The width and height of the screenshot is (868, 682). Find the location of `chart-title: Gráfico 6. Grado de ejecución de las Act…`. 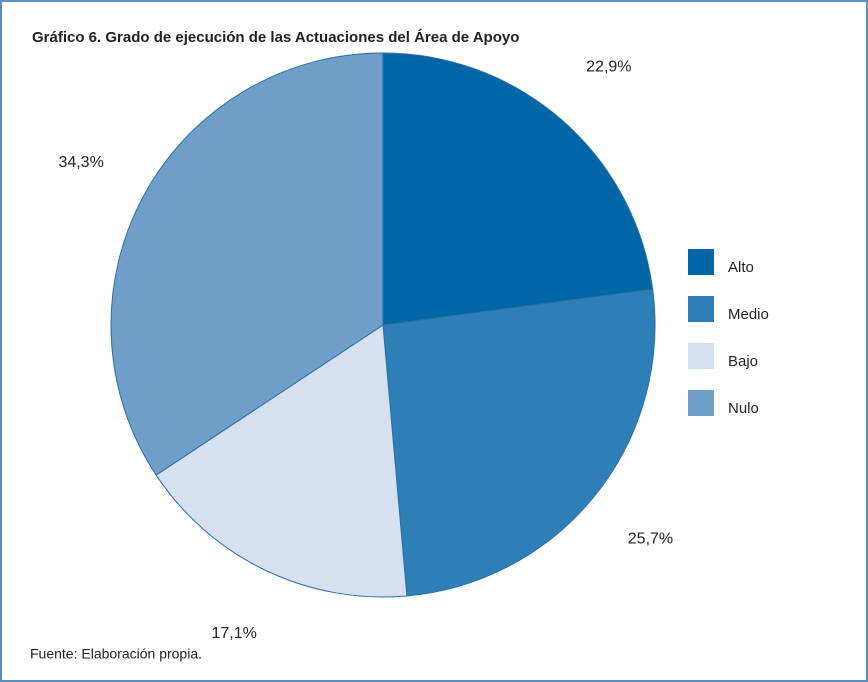

chart-title: Gráfico 6. Grado de ejecución de las Act… is located at coordinates (275, 37).